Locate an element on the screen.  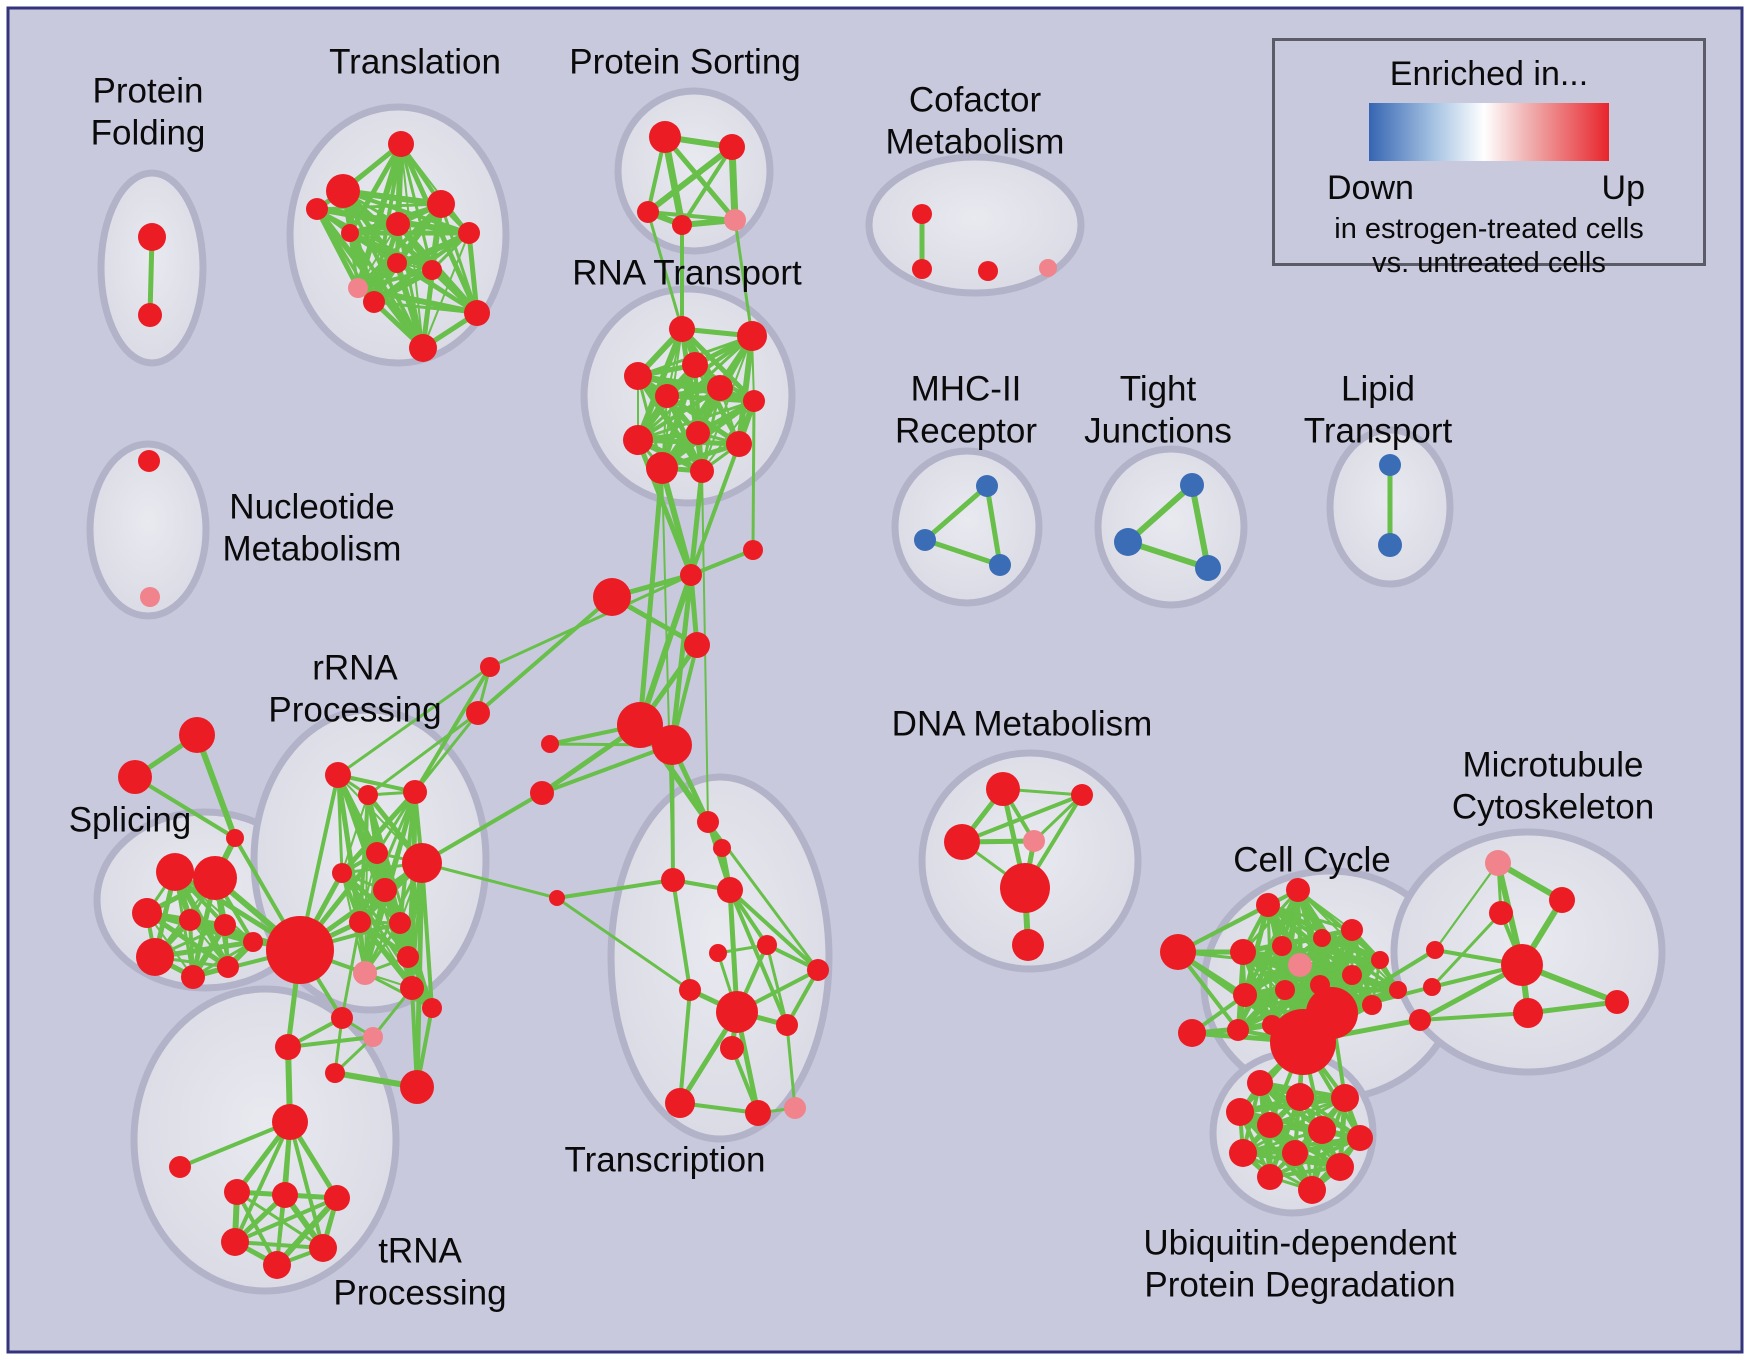
mhc-ii-receptor-label: MHC-II is located at coordinates (966, 389).